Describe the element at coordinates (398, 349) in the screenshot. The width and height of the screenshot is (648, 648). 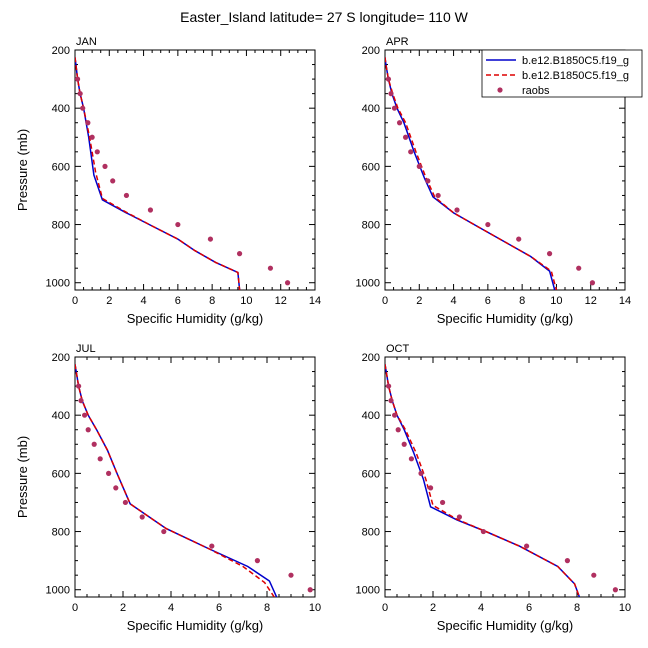
I see `panel-label: OCT` at that location.